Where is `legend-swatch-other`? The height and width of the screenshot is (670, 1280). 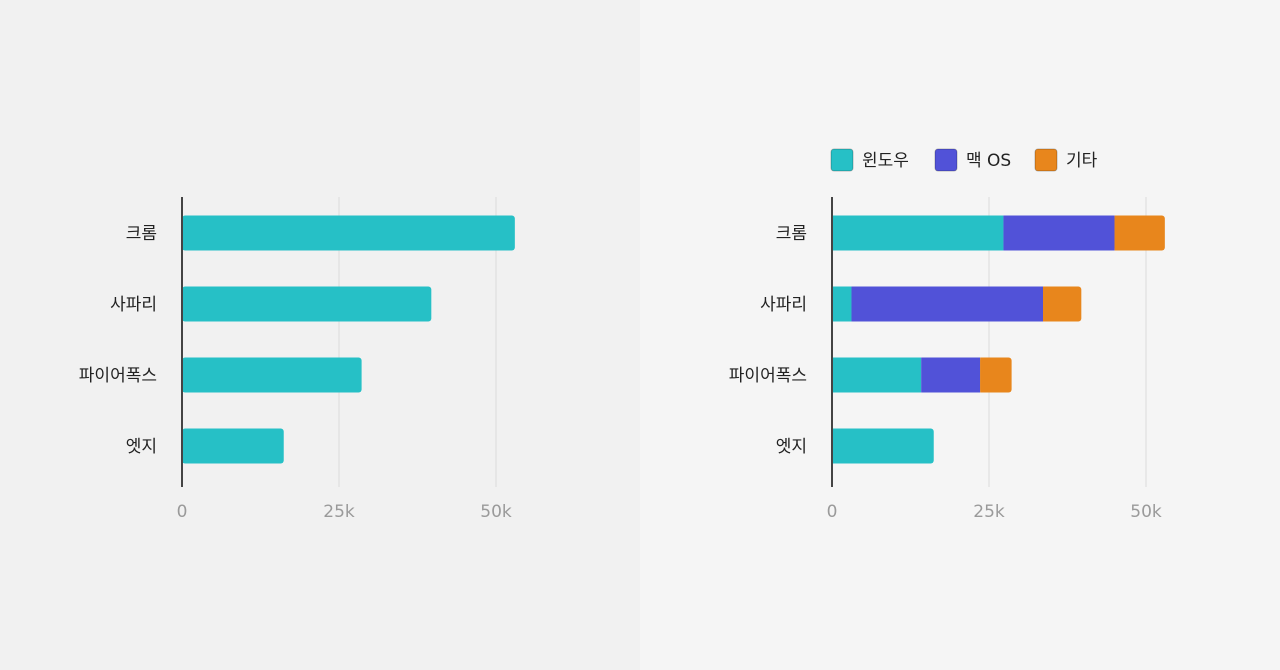
legend-swatch-other is located at coordinates (1046, 160).